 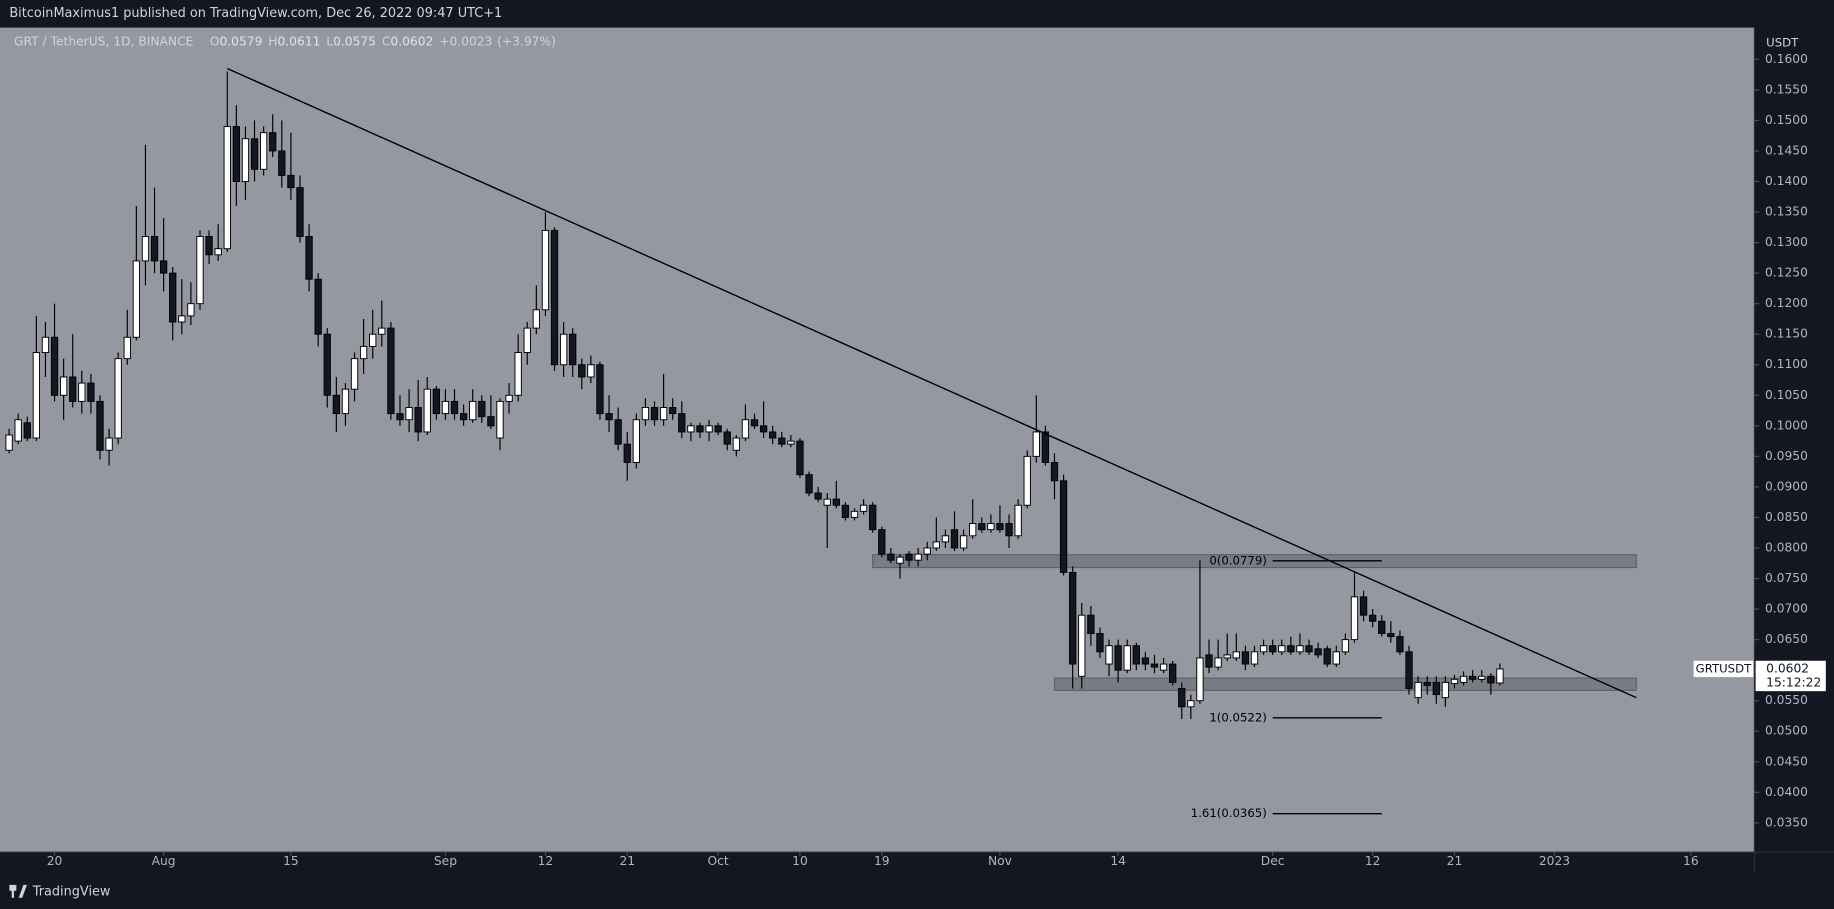 I want to click on symbol-tag-text: GRTUSDT, so click(x=1724, y=668).